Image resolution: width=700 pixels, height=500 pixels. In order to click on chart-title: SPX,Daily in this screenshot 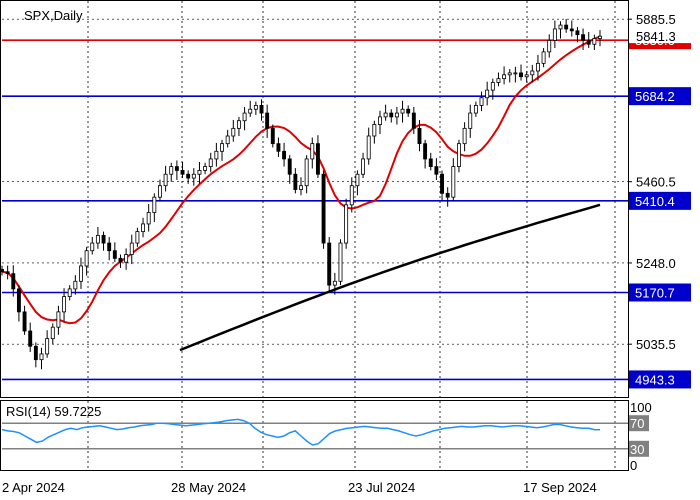, I will do `click(53, 15)`.